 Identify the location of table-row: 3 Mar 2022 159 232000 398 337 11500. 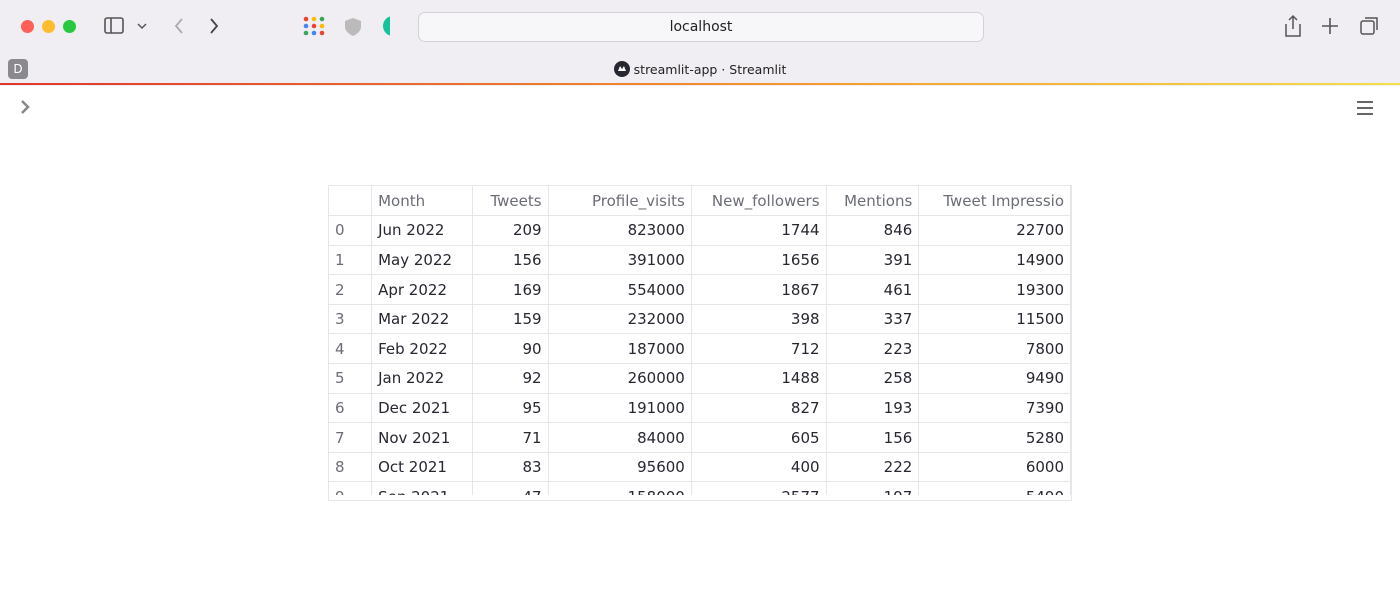
(700, 319).